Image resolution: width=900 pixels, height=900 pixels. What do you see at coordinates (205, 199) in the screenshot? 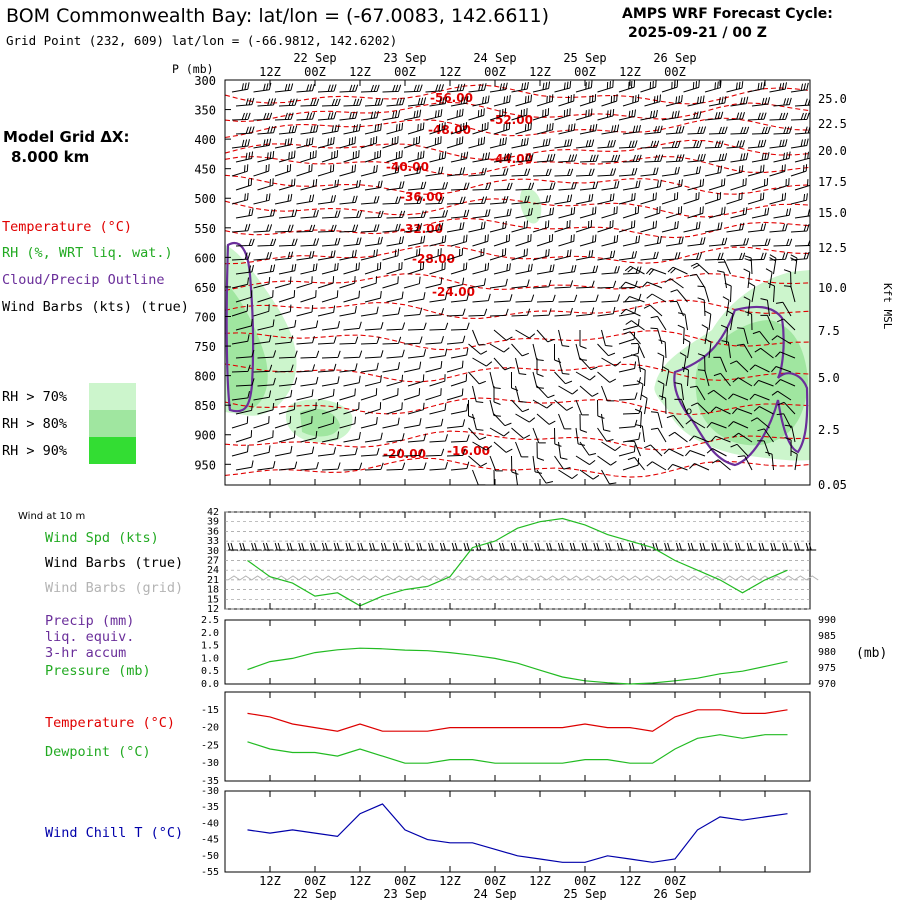
I see `pressure-tick-label: 500` at bounding box center [205, 199].